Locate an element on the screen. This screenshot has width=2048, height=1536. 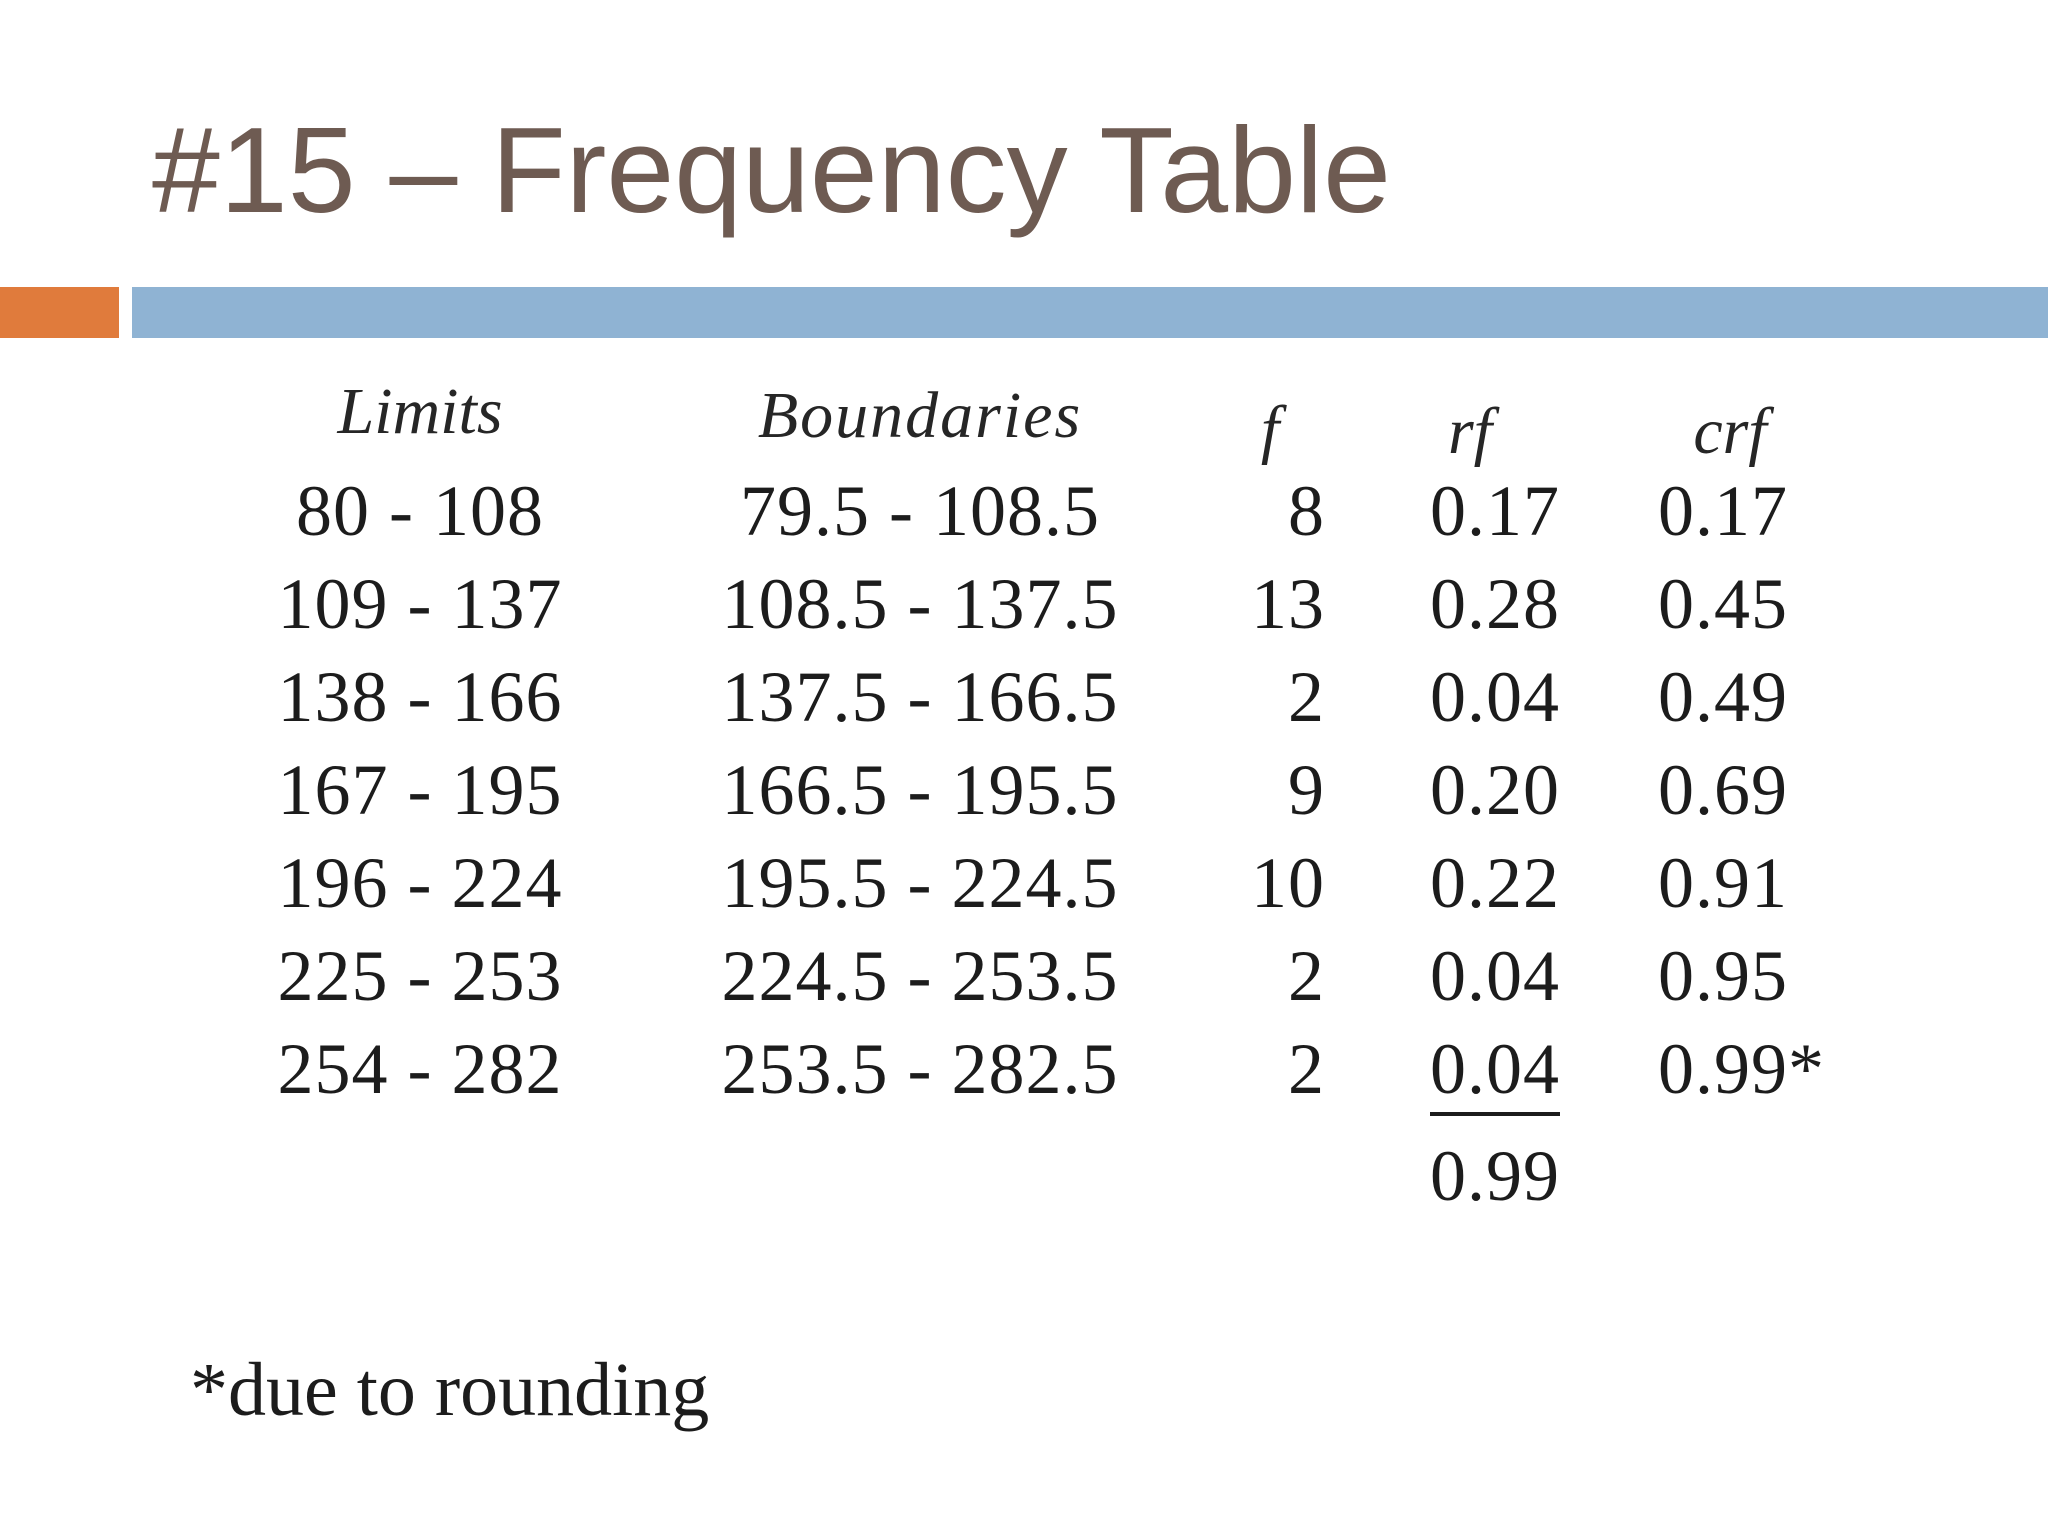
cell-boundaries: 79.5 - 108.5 is located at coordinates (920, 511).